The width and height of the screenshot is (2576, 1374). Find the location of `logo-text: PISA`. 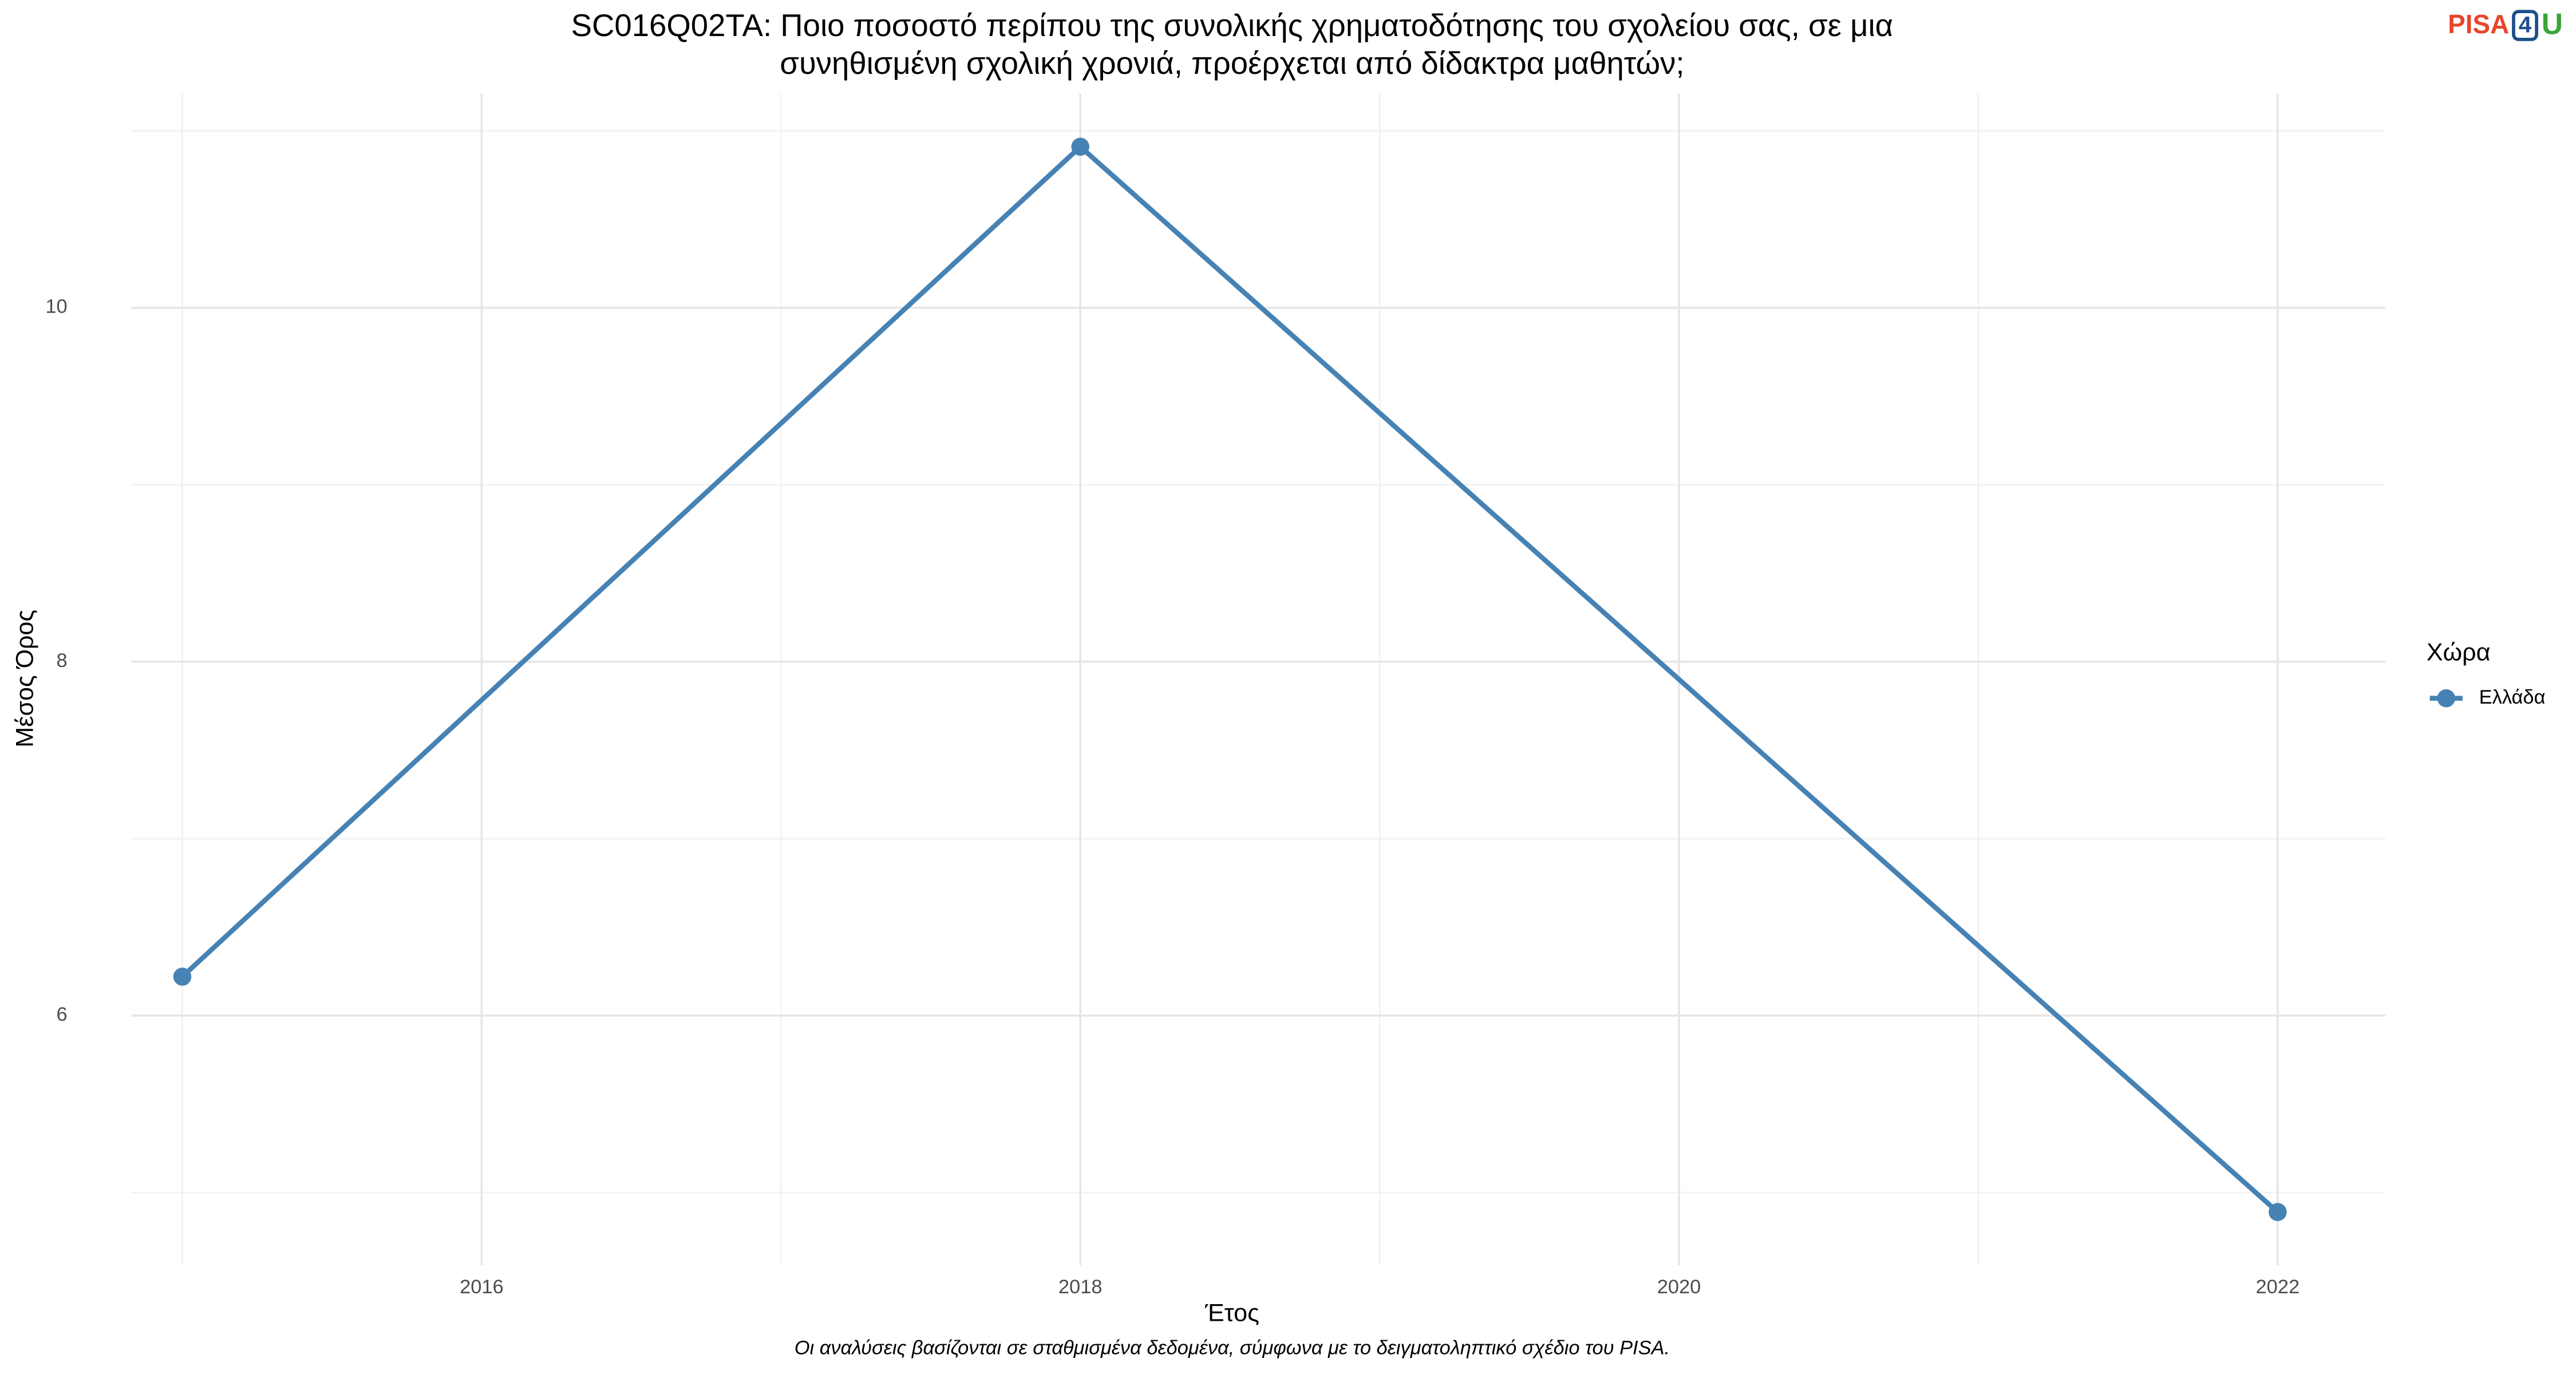

logo-text: PISA is located at coordinates (2478, 24).